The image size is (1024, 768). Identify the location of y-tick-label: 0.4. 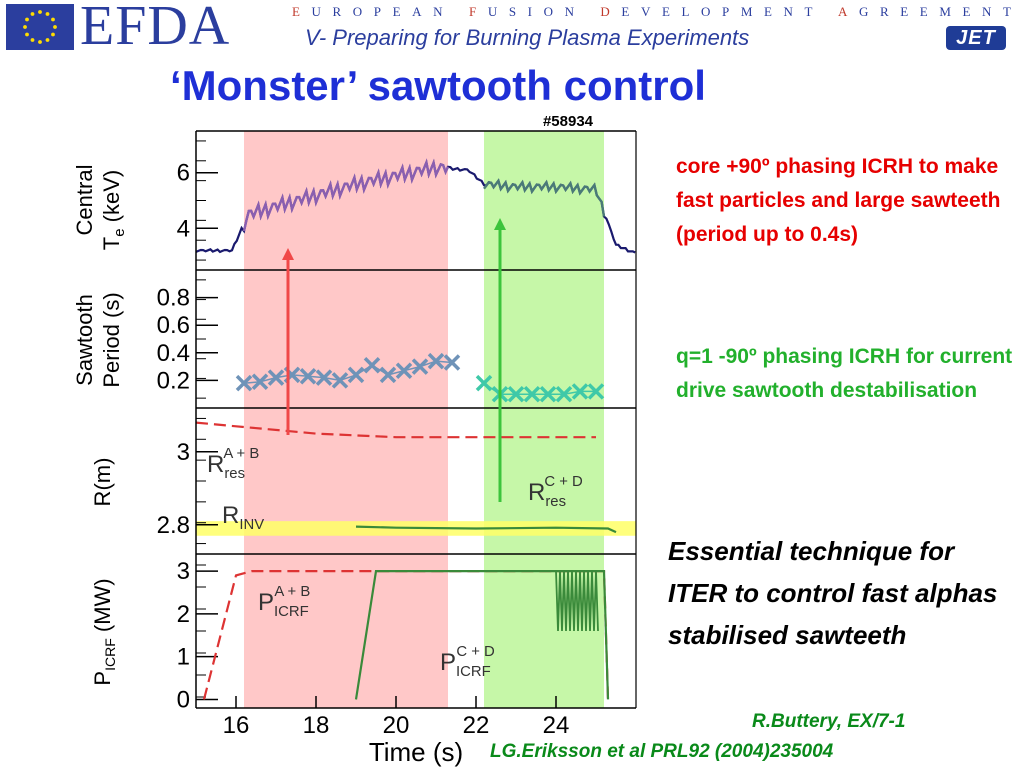
(173, 353).